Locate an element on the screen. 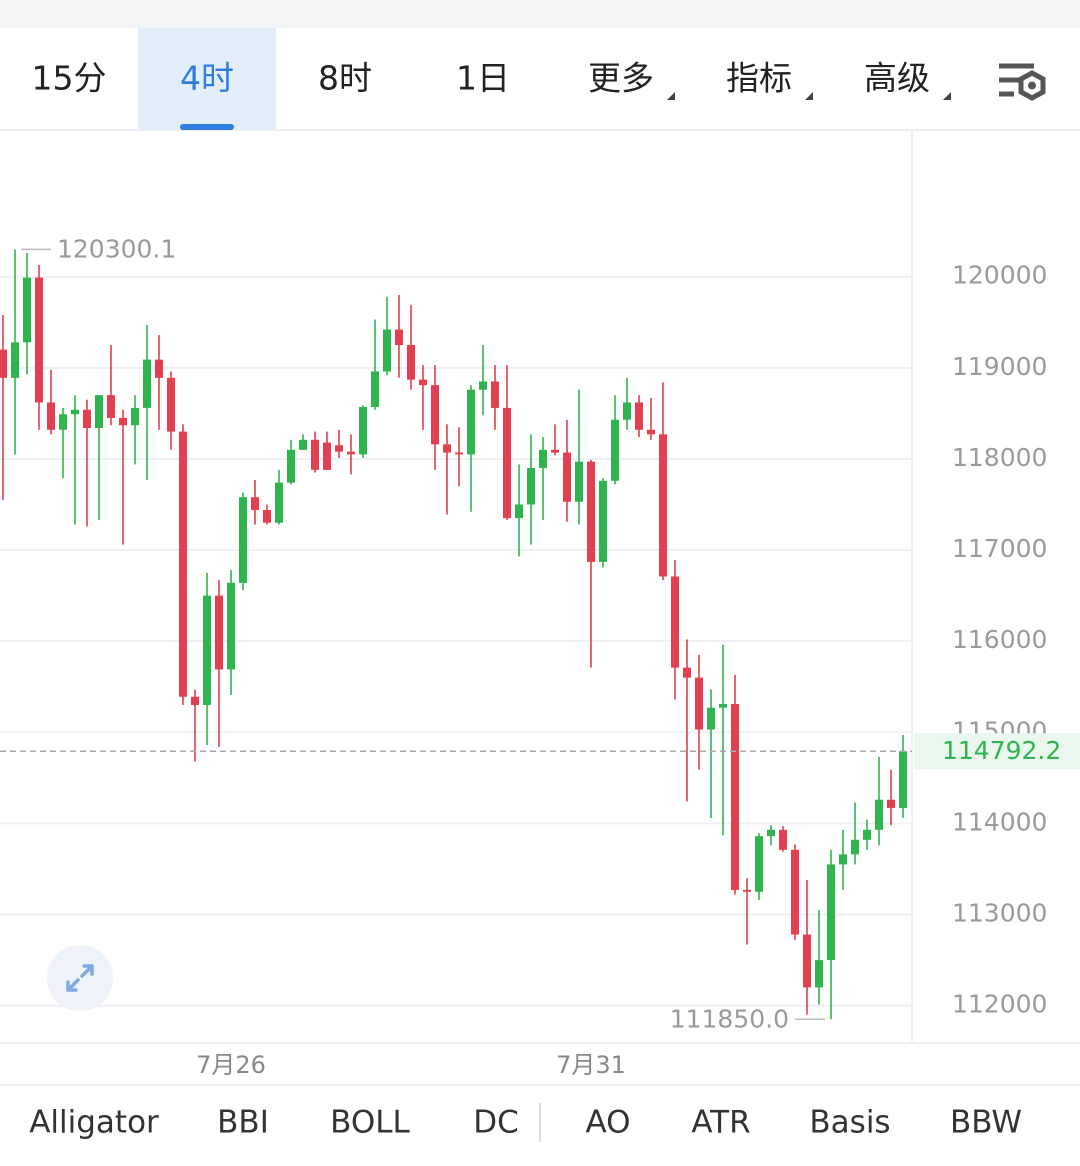 The image size is (1080, 1166). tab: 8时 is located at coordinates (345, 78).